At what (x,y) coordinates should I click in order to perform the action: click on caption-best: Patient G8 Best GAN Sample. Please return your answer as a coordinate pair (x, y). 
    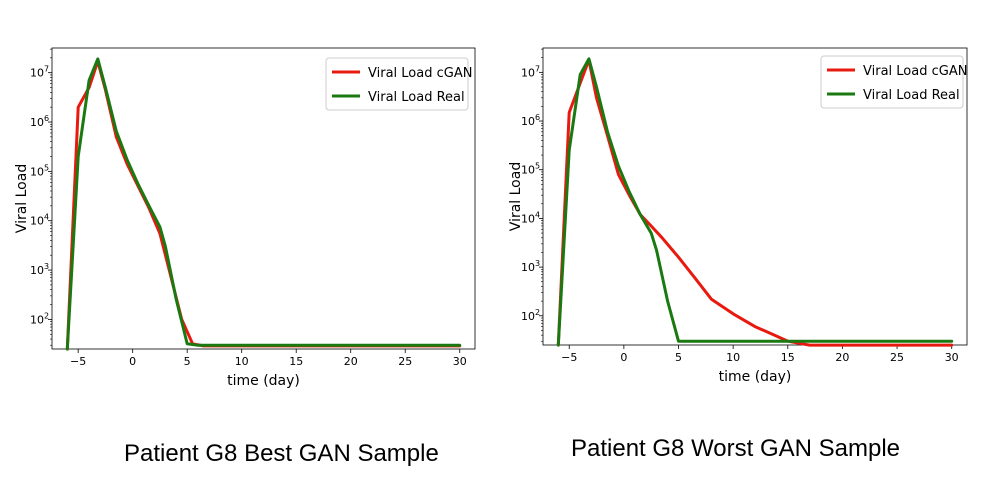
    Looking at the image, I should click on (281, 453).